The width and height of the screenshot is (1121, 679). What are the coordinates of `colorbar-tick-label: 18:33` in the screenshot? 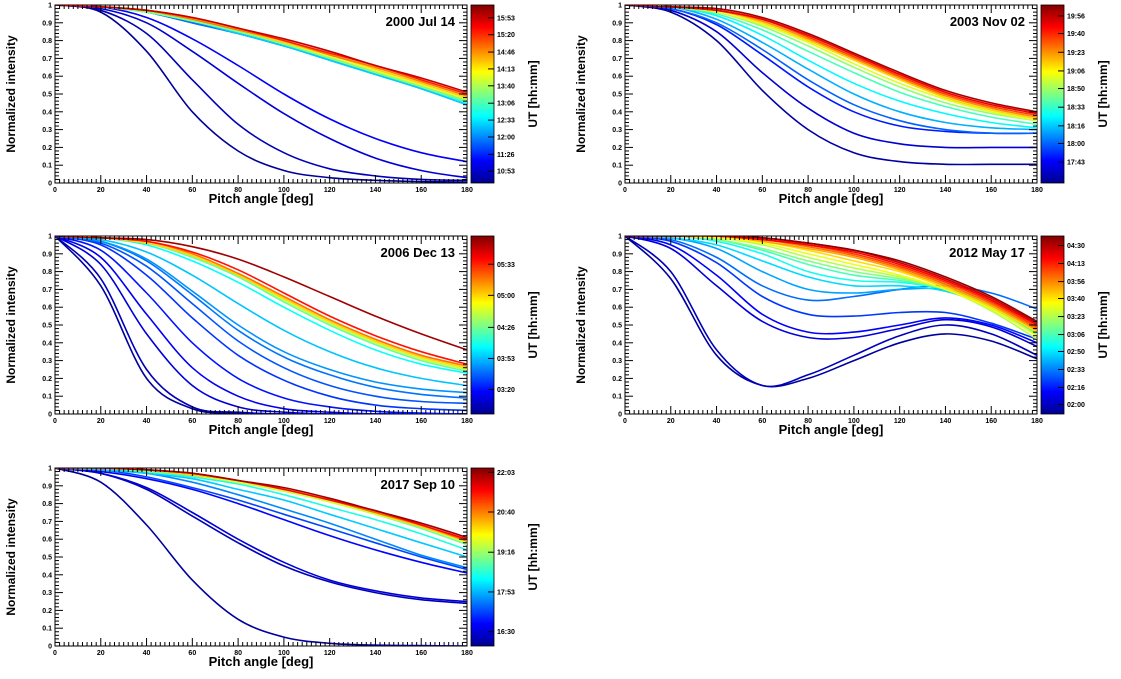 It's located at (1076, 108).